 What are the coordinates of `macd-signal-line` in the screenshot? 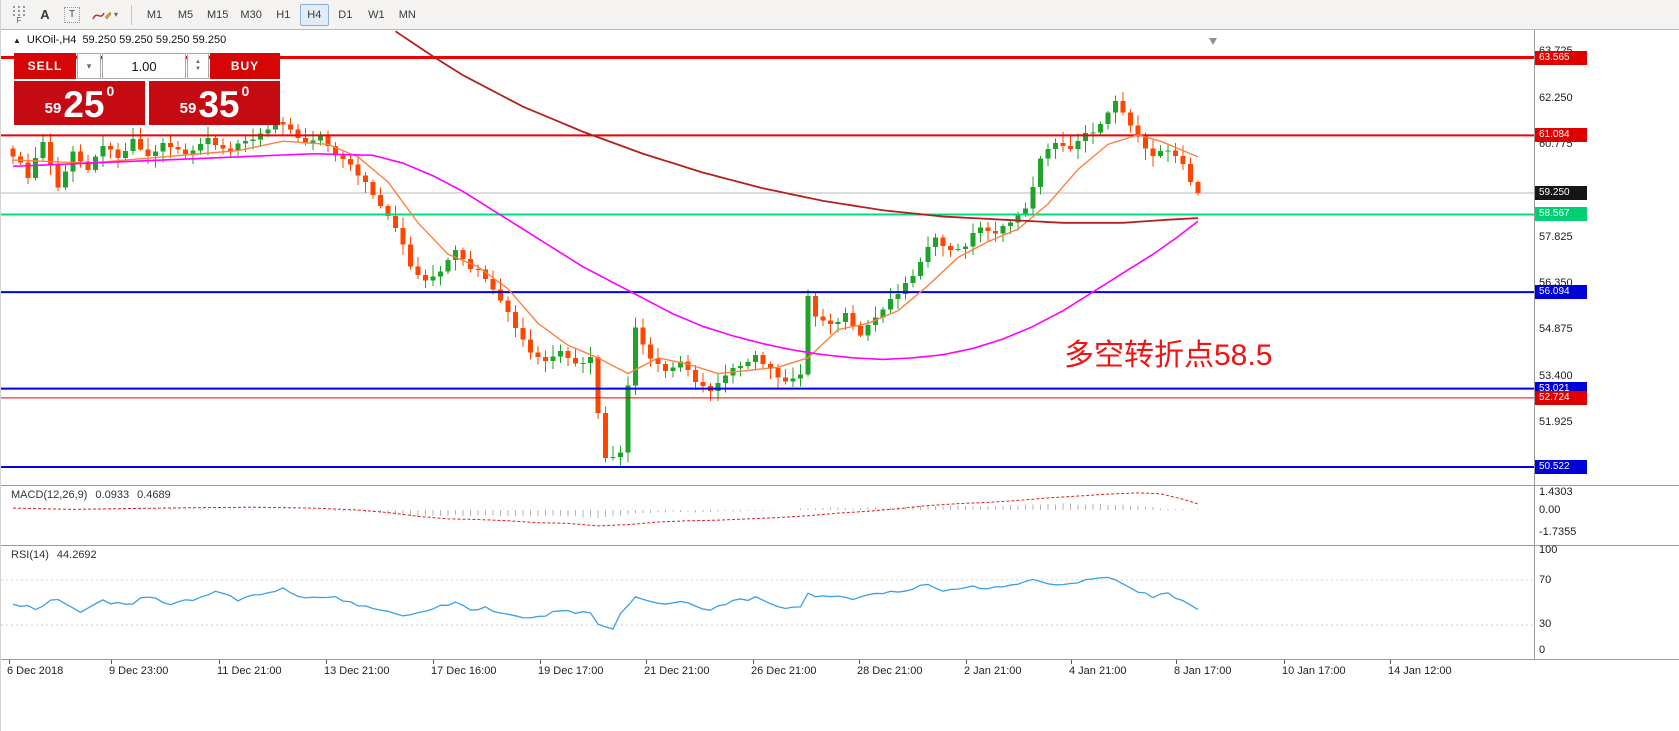 It's located at (605, 509).